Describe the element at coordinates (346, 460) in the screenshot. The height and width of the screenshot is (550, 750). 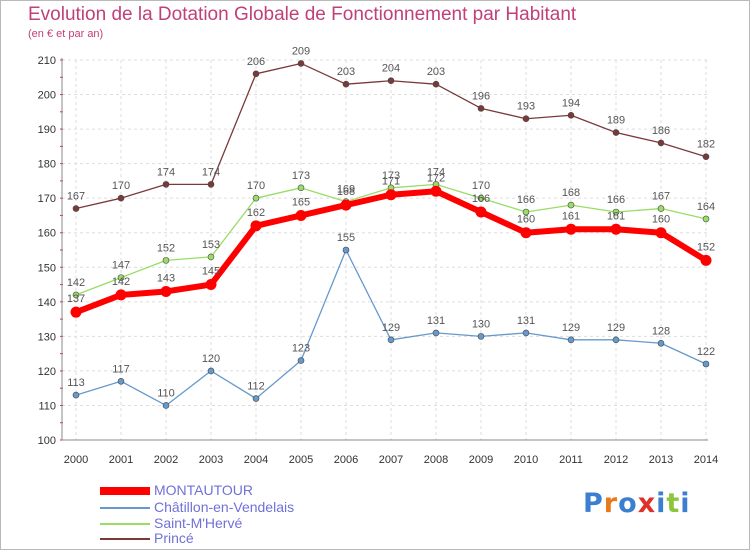
I see `x-tick-label: 2006` at that location.